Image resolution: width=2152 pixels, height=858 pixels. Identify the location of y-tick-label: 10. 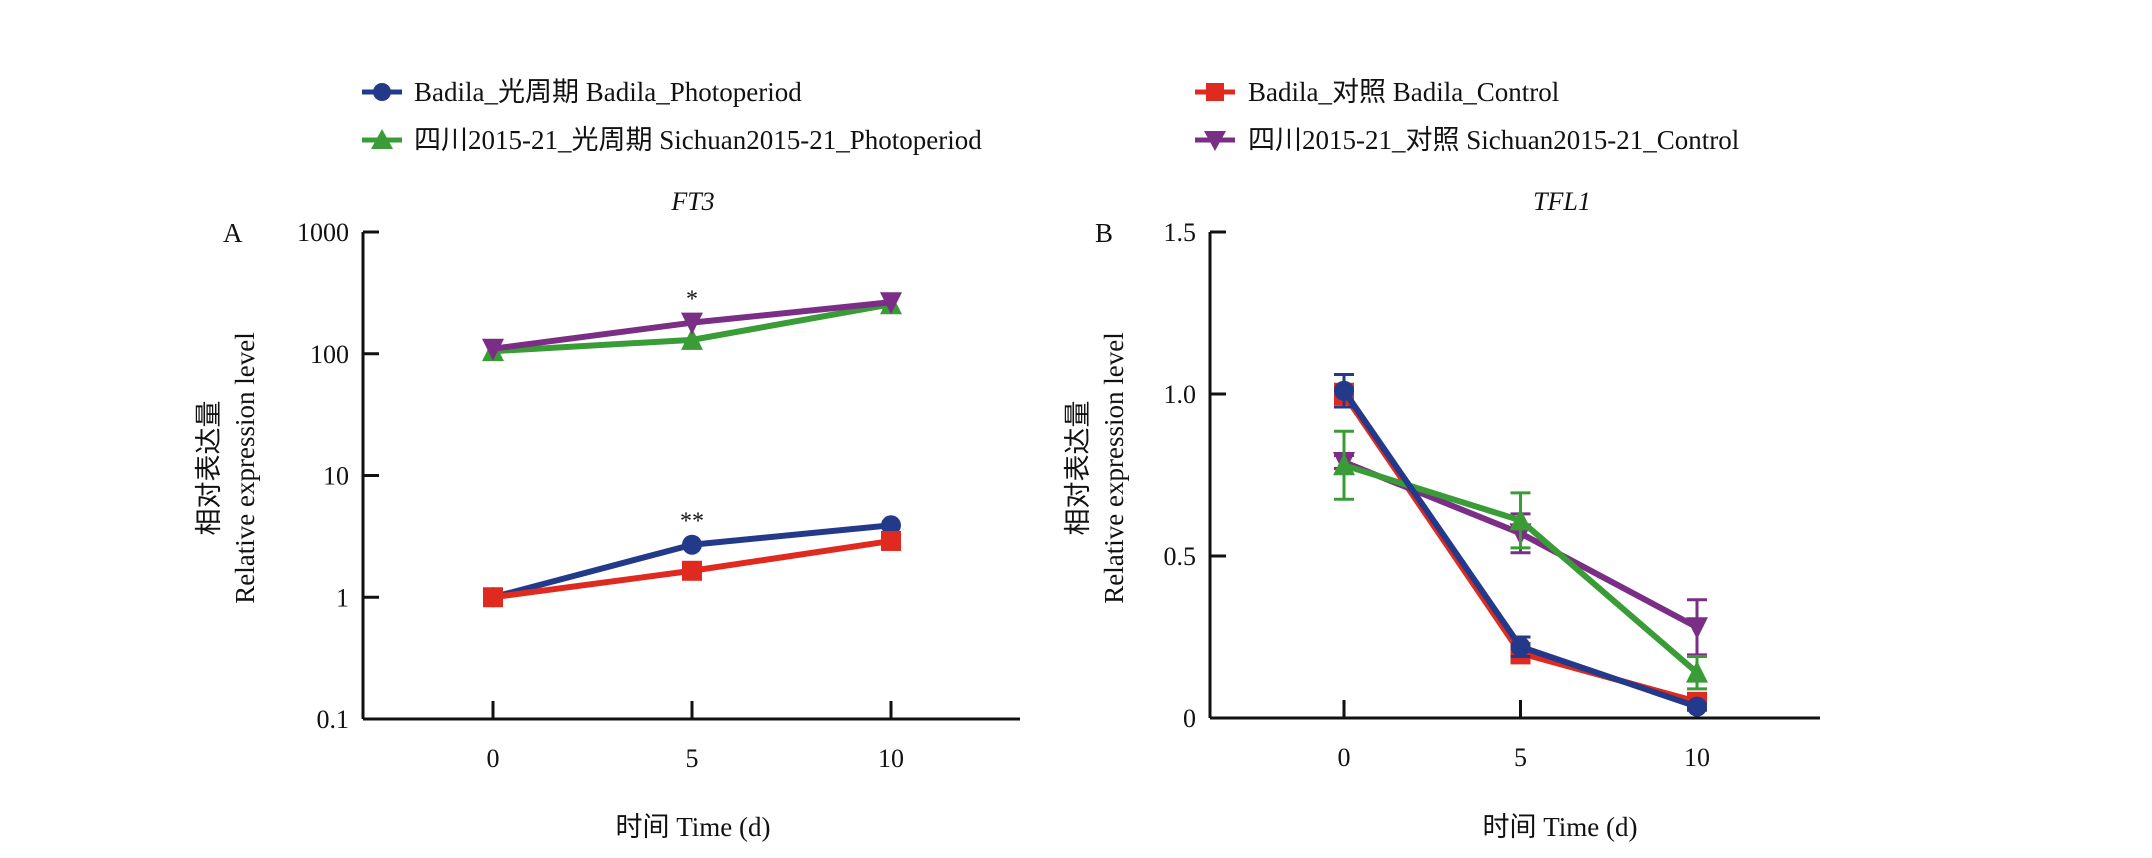
(336, 476).